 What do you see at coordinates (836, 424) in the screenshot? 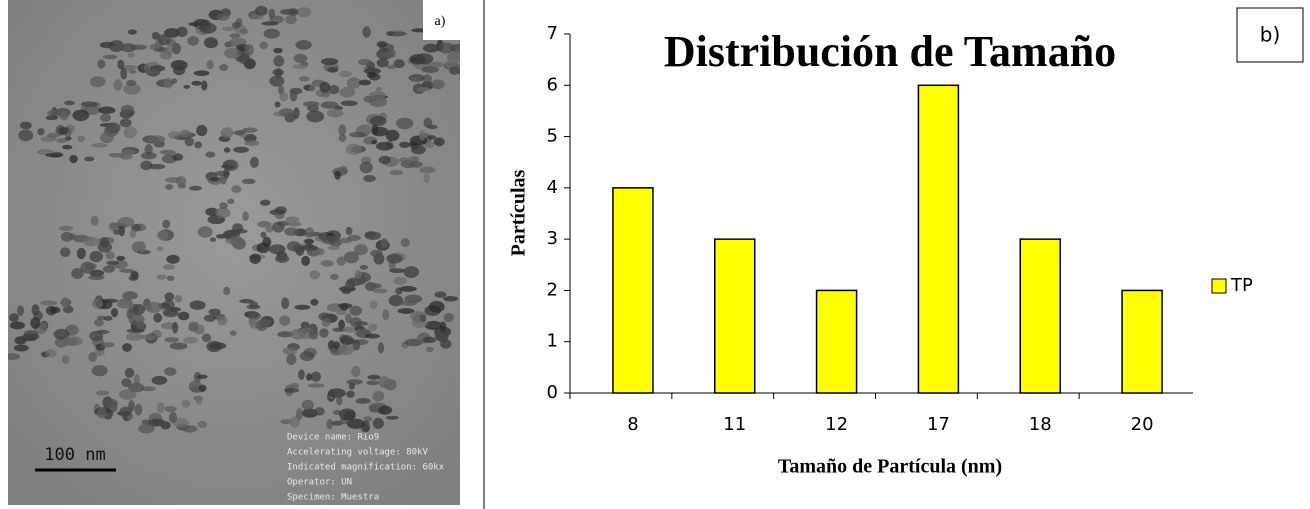
I see `x-tick-label: 12` at bounding box center [836, 424].